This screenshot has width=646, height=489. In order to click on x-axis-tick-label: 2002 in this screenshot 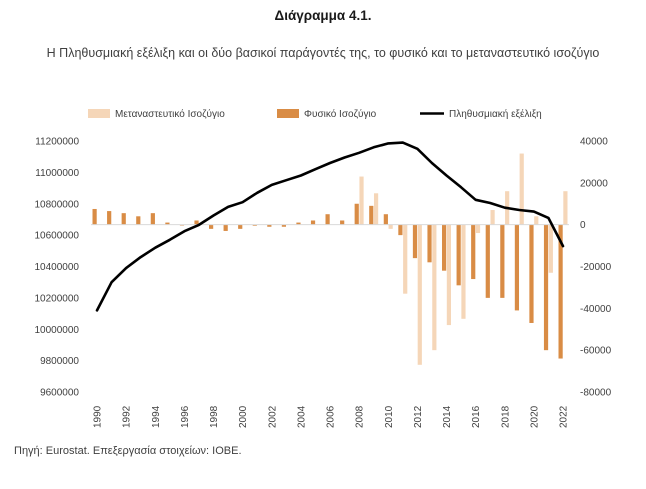, I will do `click(272, 416)`.